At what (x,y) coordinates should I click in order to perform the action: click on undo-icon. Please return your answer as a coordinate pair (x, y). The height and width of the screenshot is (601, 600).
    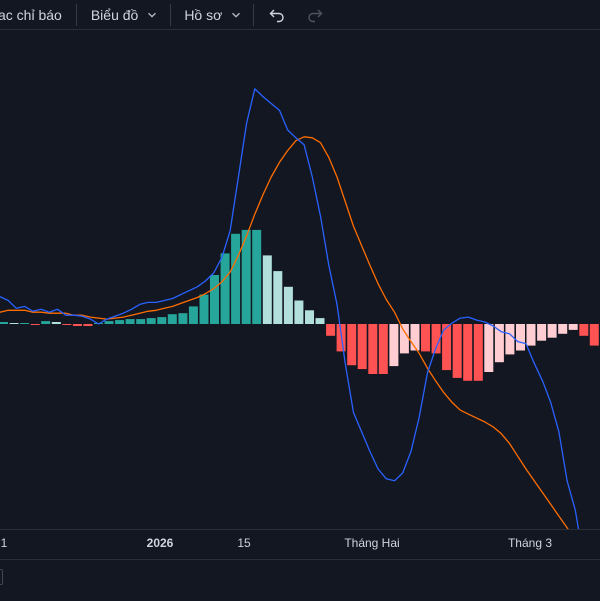
    Looking at the image, I should click on (276, 15).